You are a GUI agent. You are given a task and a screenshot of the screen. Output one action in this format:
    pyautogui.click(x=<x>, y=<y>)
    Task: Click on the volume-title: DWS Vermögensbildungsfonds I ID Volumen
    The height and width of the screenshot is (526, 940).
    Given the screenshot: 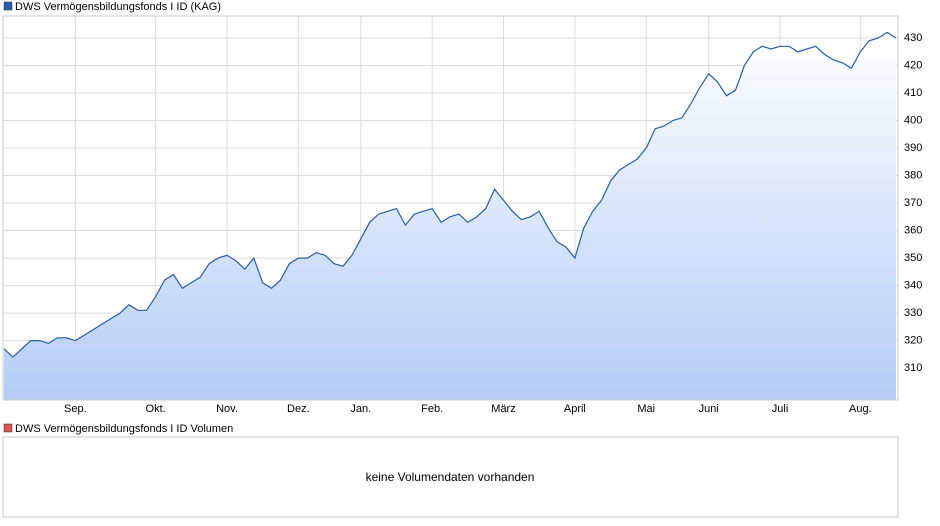 What is the action you would take?
    pyautogui.click(x=124, y=429)
    